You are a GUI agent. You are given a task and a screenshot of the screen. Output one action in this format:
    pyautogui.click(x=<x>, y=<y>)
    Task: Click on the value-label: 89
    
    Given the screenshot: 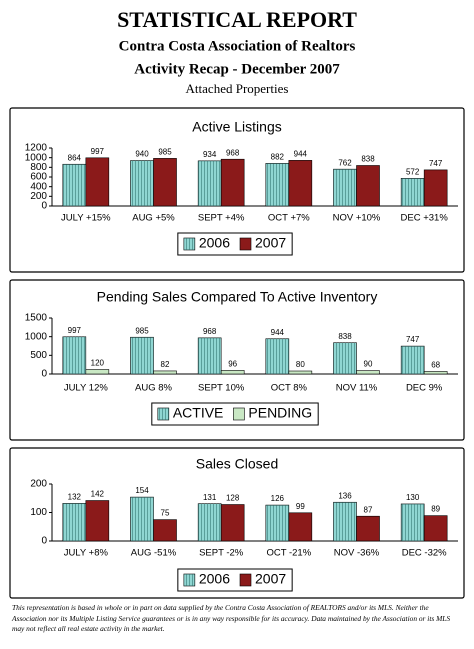 What is the action you would take?
    pyautogui.click(x=435, y=509)
    